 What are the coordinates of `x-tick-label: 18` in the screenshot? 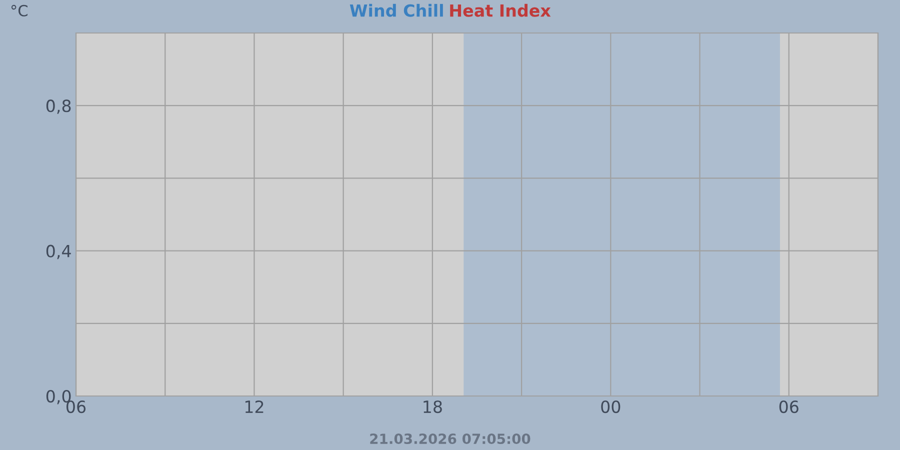 It's located at (433, 407).